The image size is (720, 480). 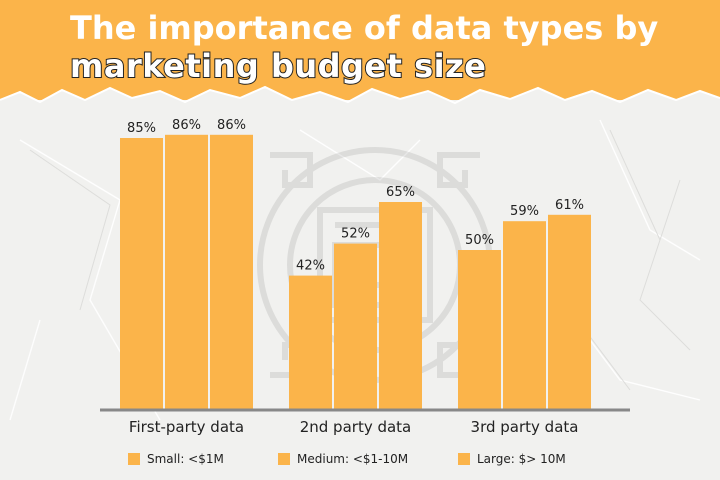 What do you see at coordinates (524, 211) in the screenshot?
I see `bar-value-label: 59%` at bounding box center [524, 211].